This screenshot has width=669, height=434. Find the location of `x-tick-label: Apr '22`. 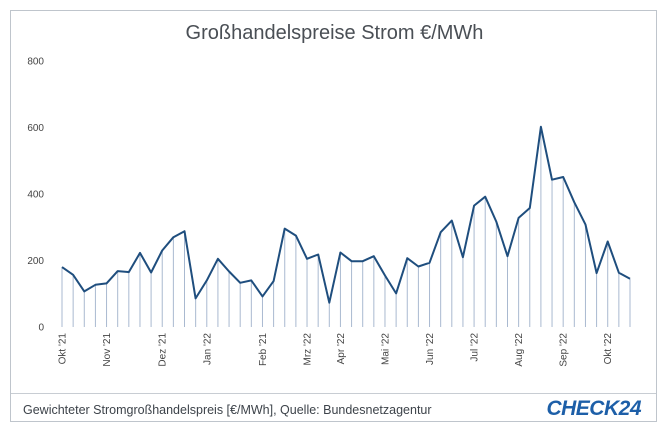

x-tick-label: Apr '22 is located at coordinates (341, 349).